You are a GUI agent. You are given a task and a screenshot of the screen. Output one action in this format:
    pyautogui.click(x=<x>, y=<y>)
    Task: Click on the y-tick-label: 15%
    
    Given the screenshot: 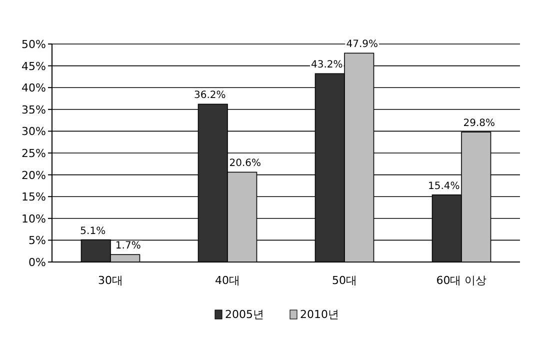 What is the action you would take?
    pyautogui.click(x=34, y=197)
    